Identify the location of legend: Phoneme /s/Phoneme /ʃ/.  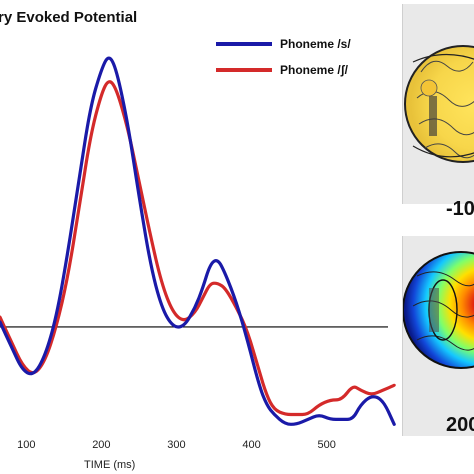
(283, 57).